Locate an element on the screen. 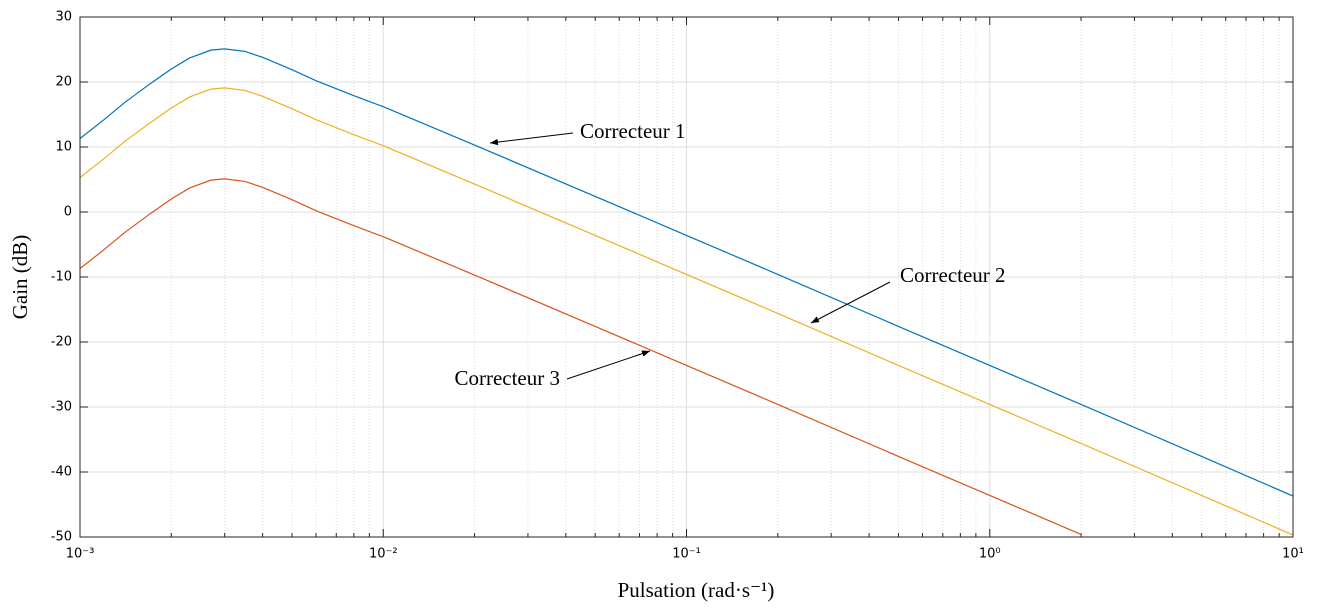 This screenshot has height=610, width=1320. y-tick-label: -10 is located at coordinates (61, 277).